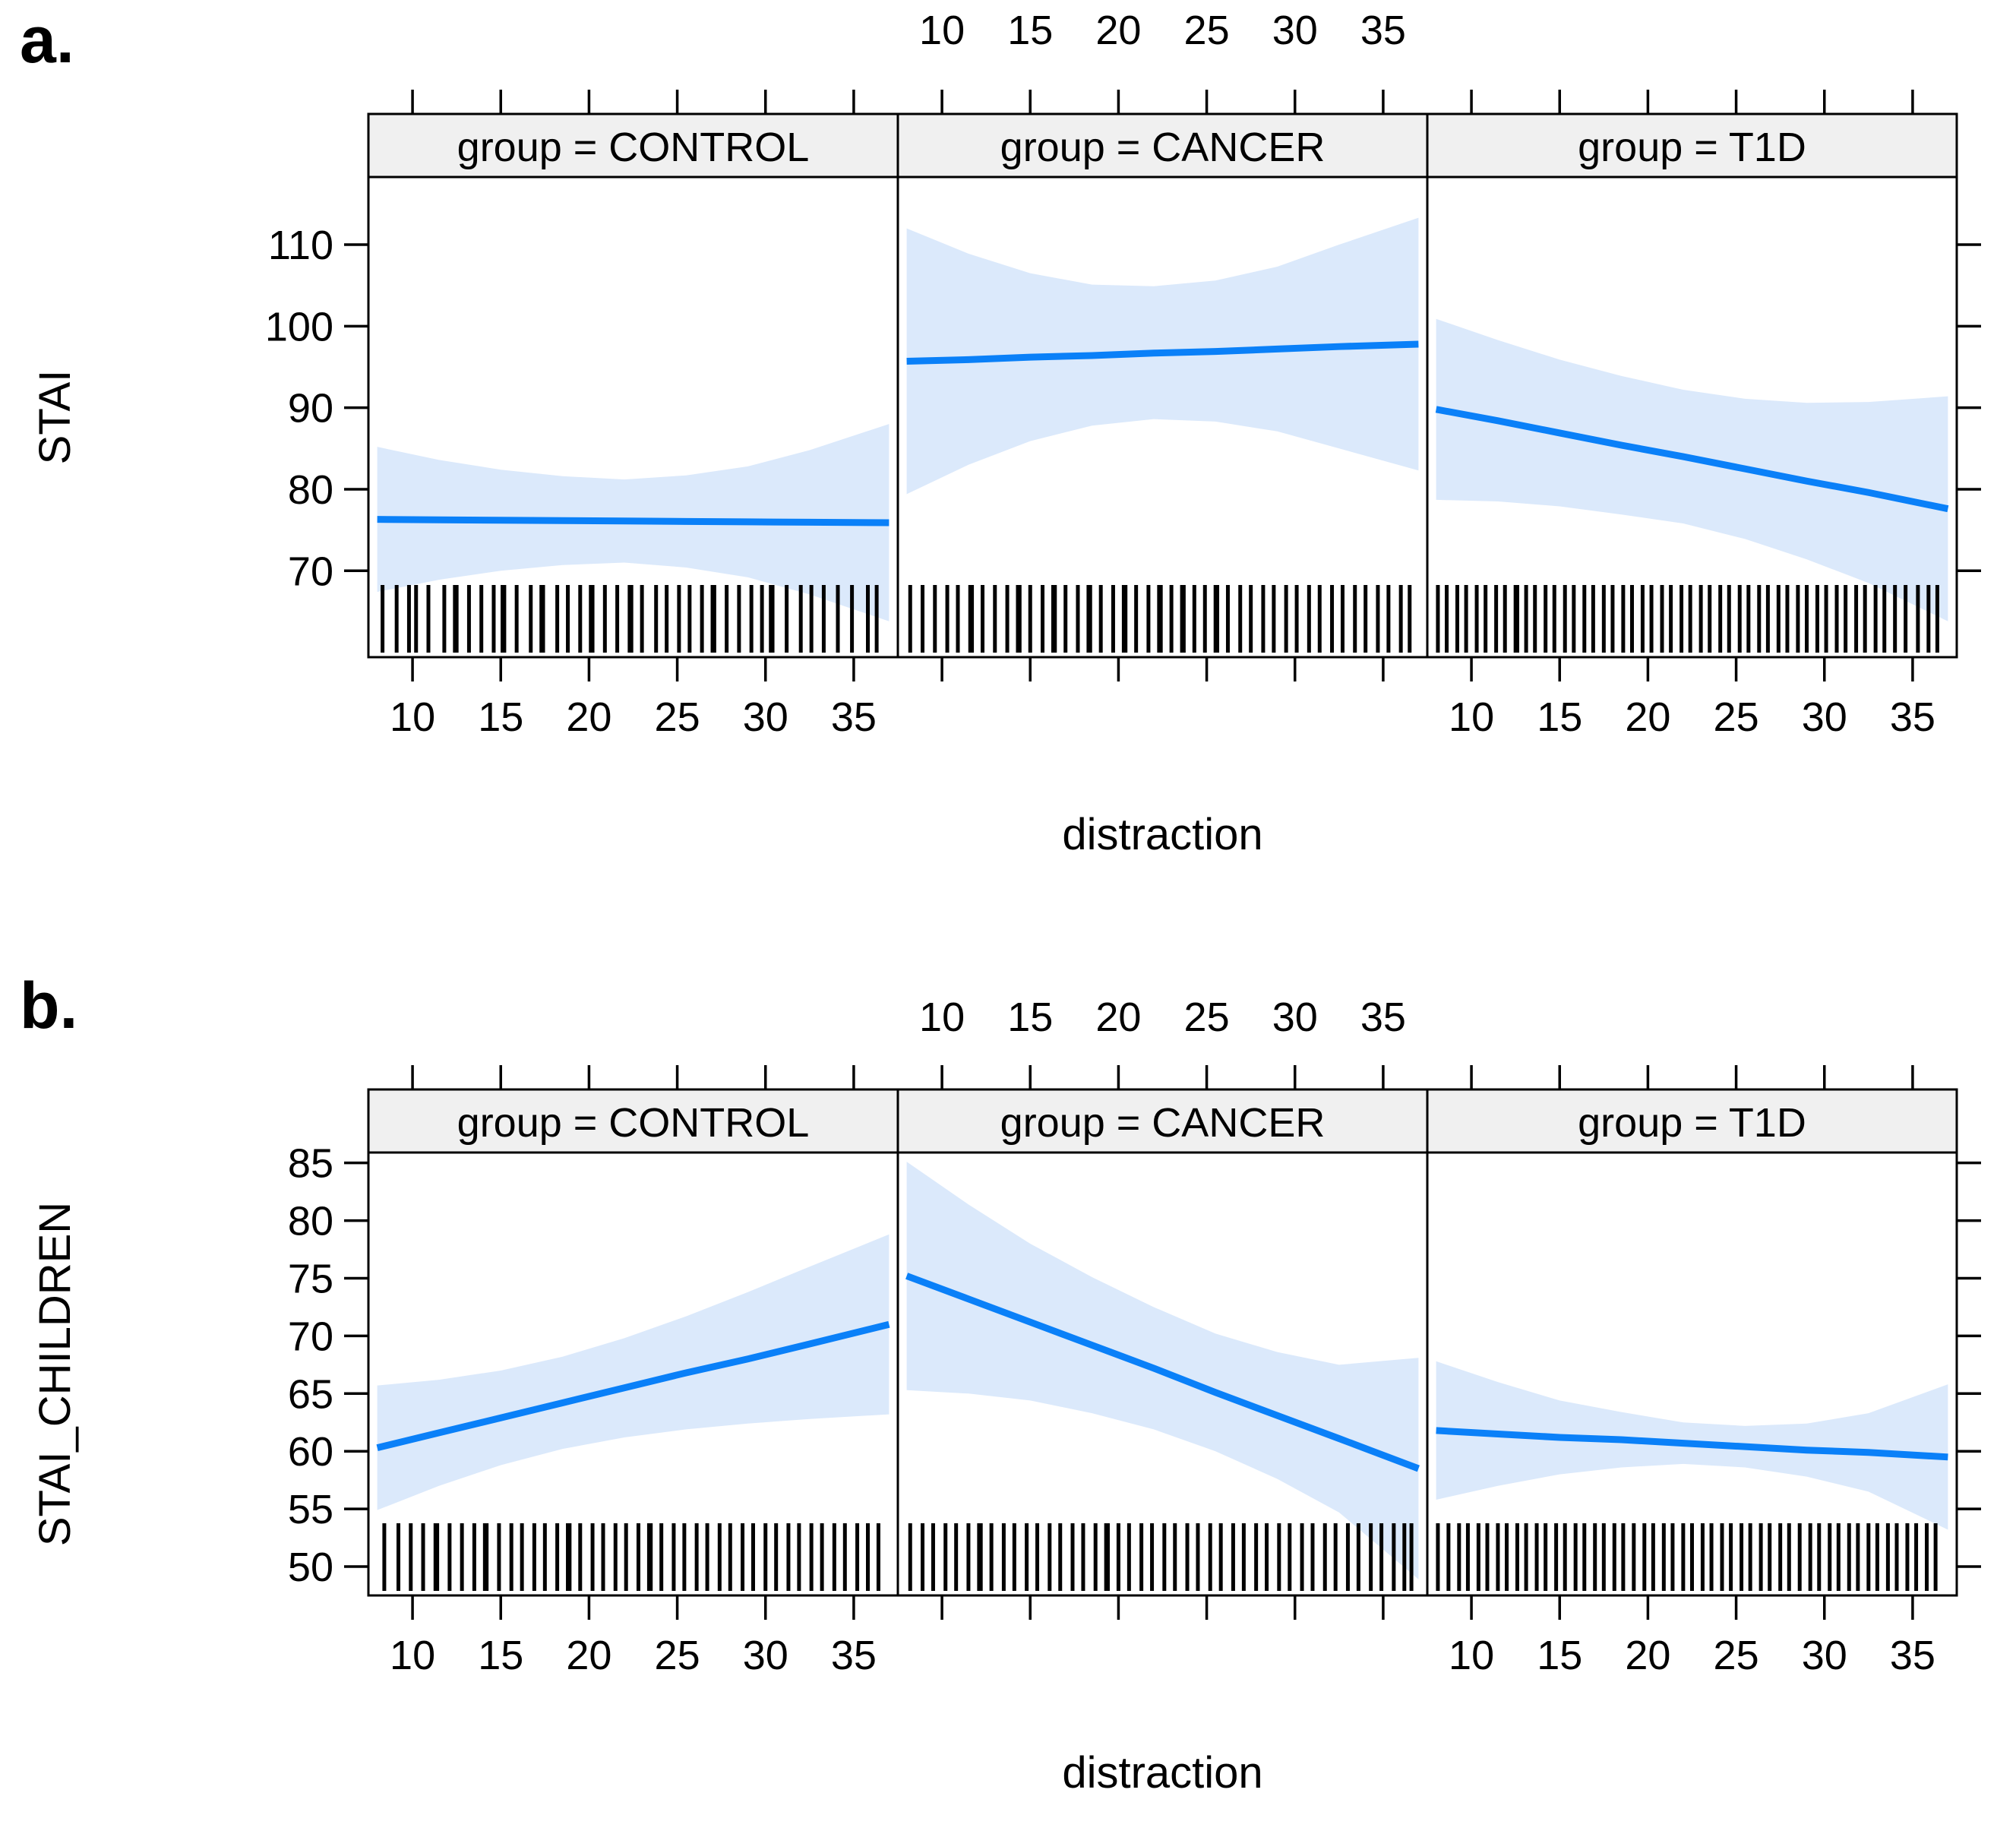  I want to click on y-axis-tick-label: 100, so click(299, 326).